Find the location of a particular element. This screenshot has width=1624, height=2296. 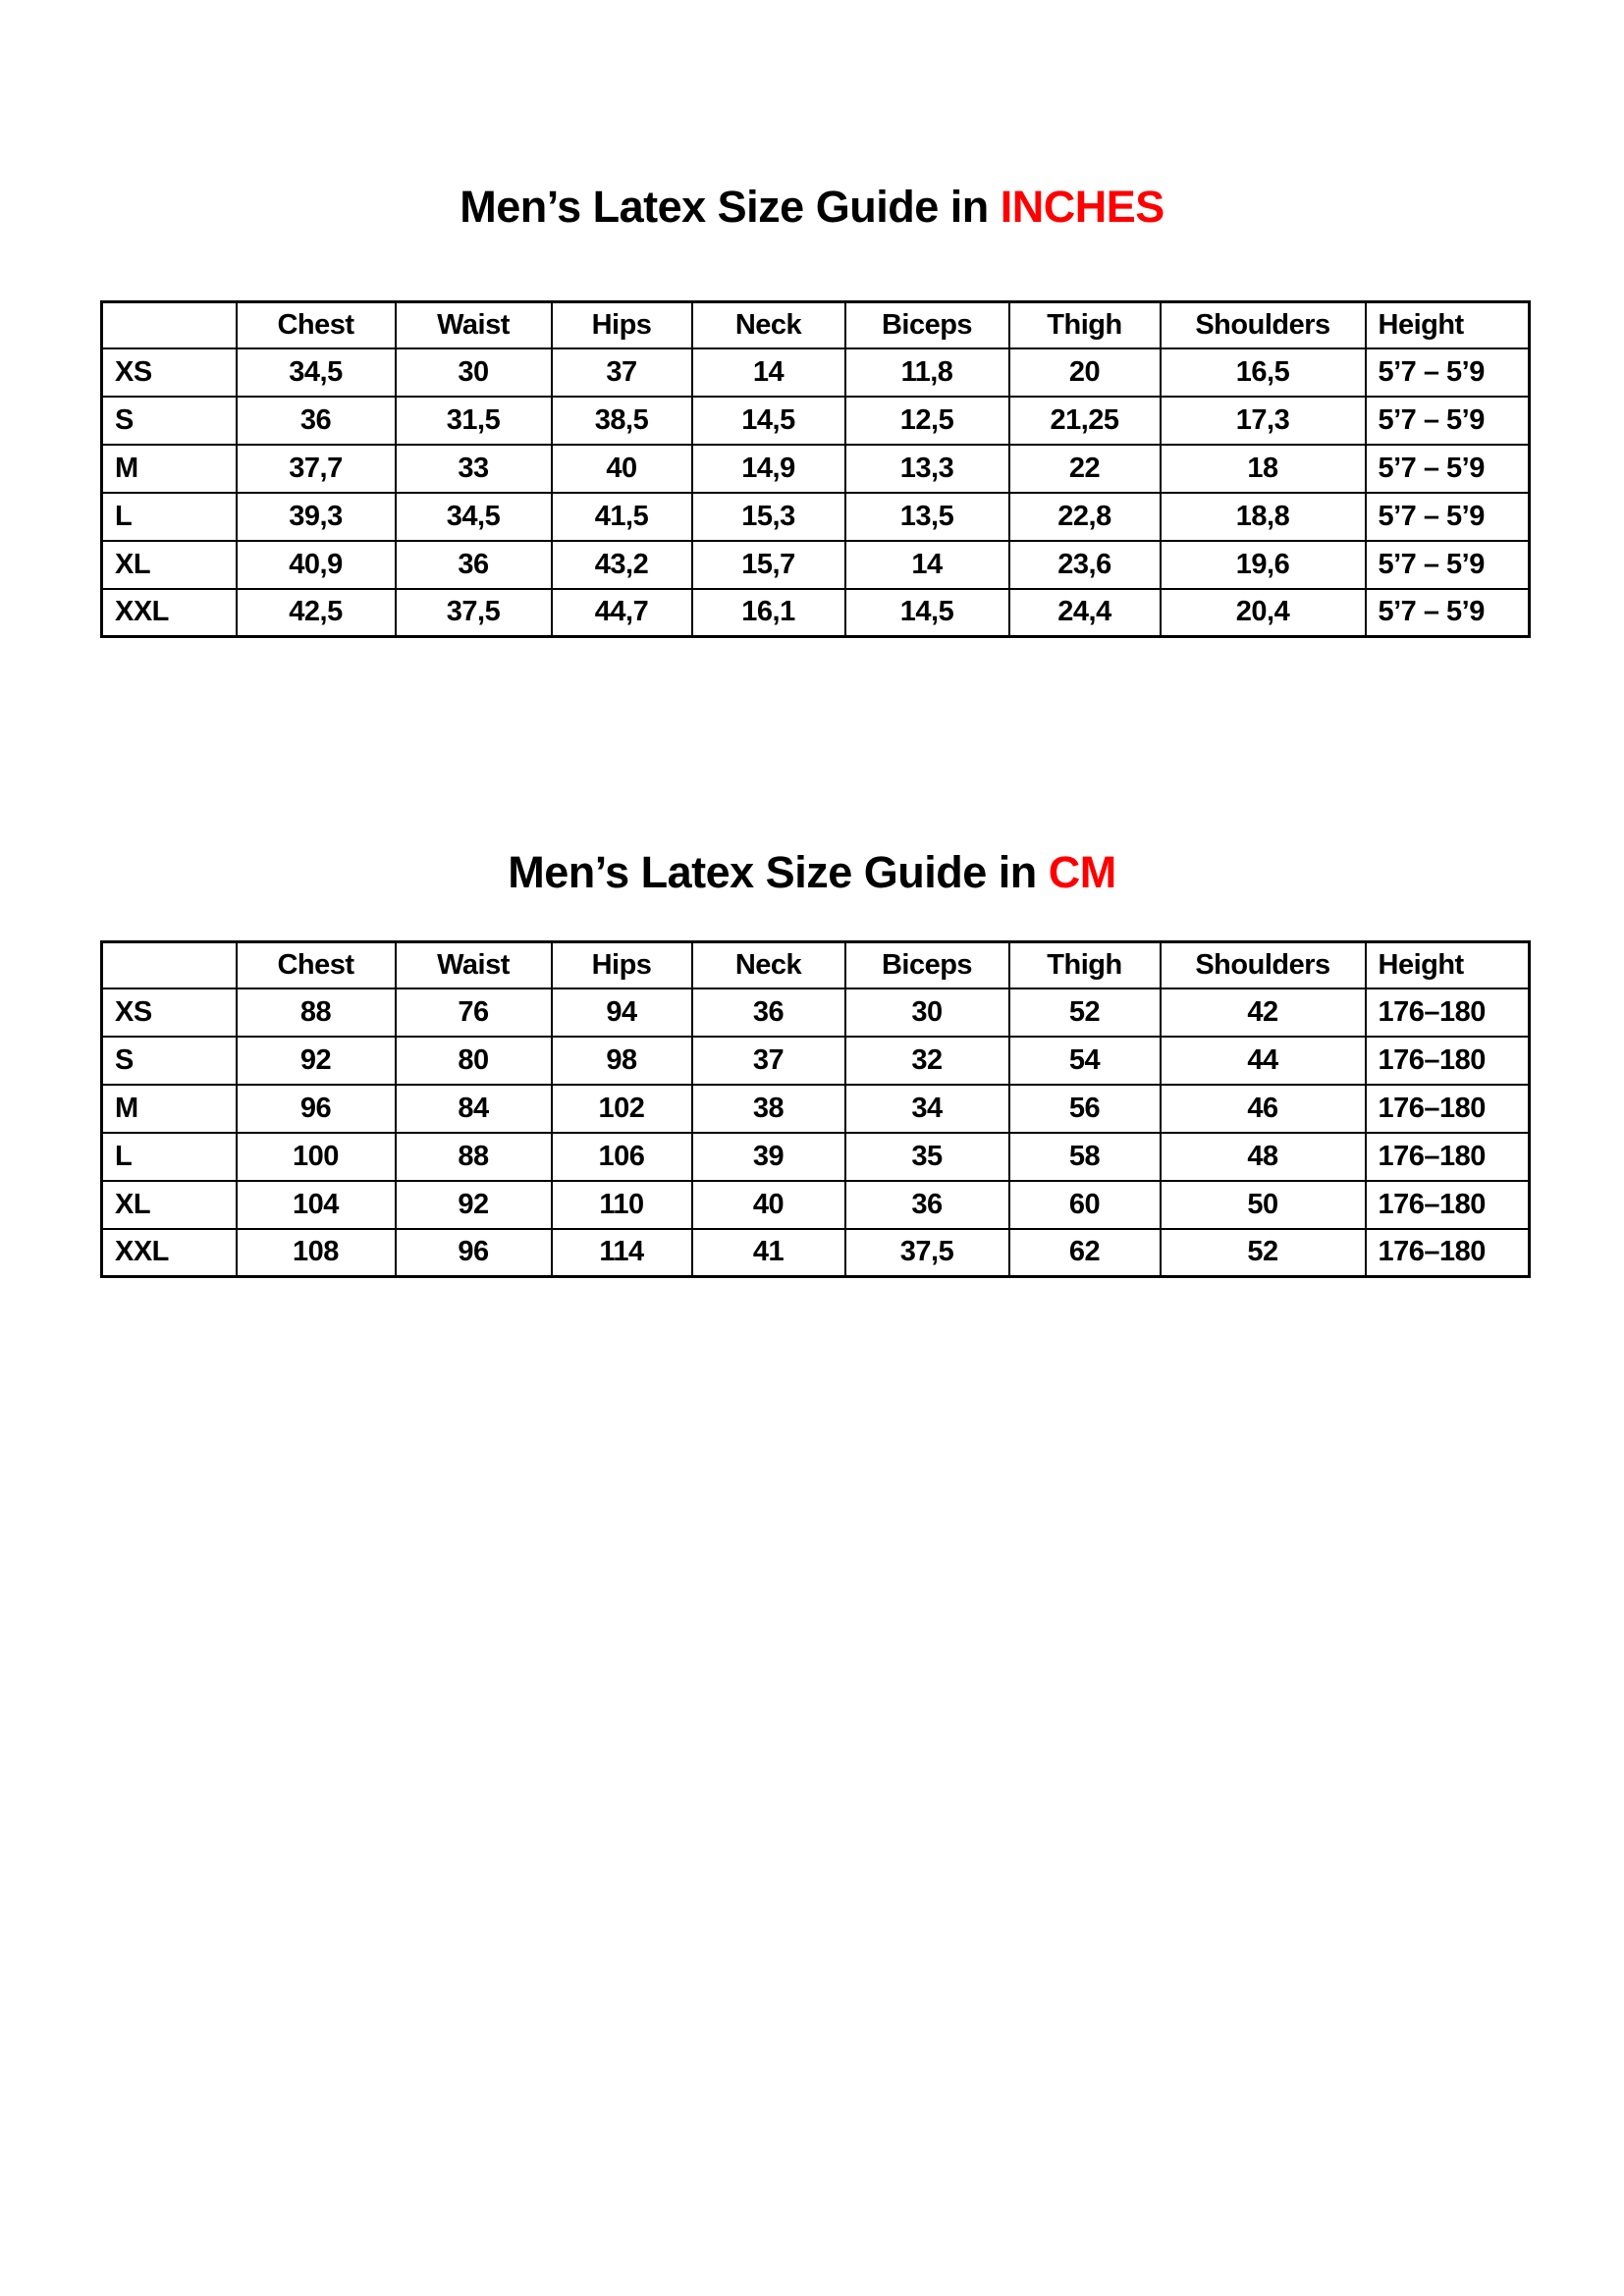

value-cell: 76 is located at coordinates (473, 1012).